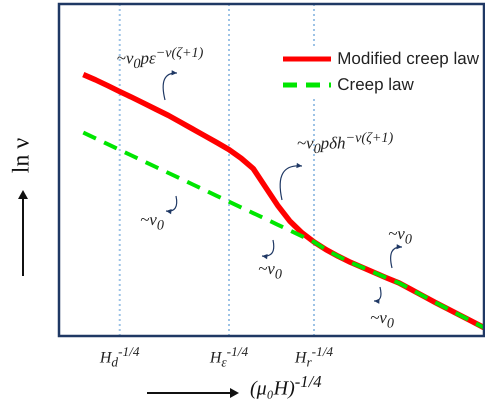 This screenshot has height=415, width=485. What do you see at coordinates (345, 144) in the screenshot?
I see `annotation: ~v$_{0}$pδh$^{−ν(ζ+1)}$` at bounding box center [345, 144].